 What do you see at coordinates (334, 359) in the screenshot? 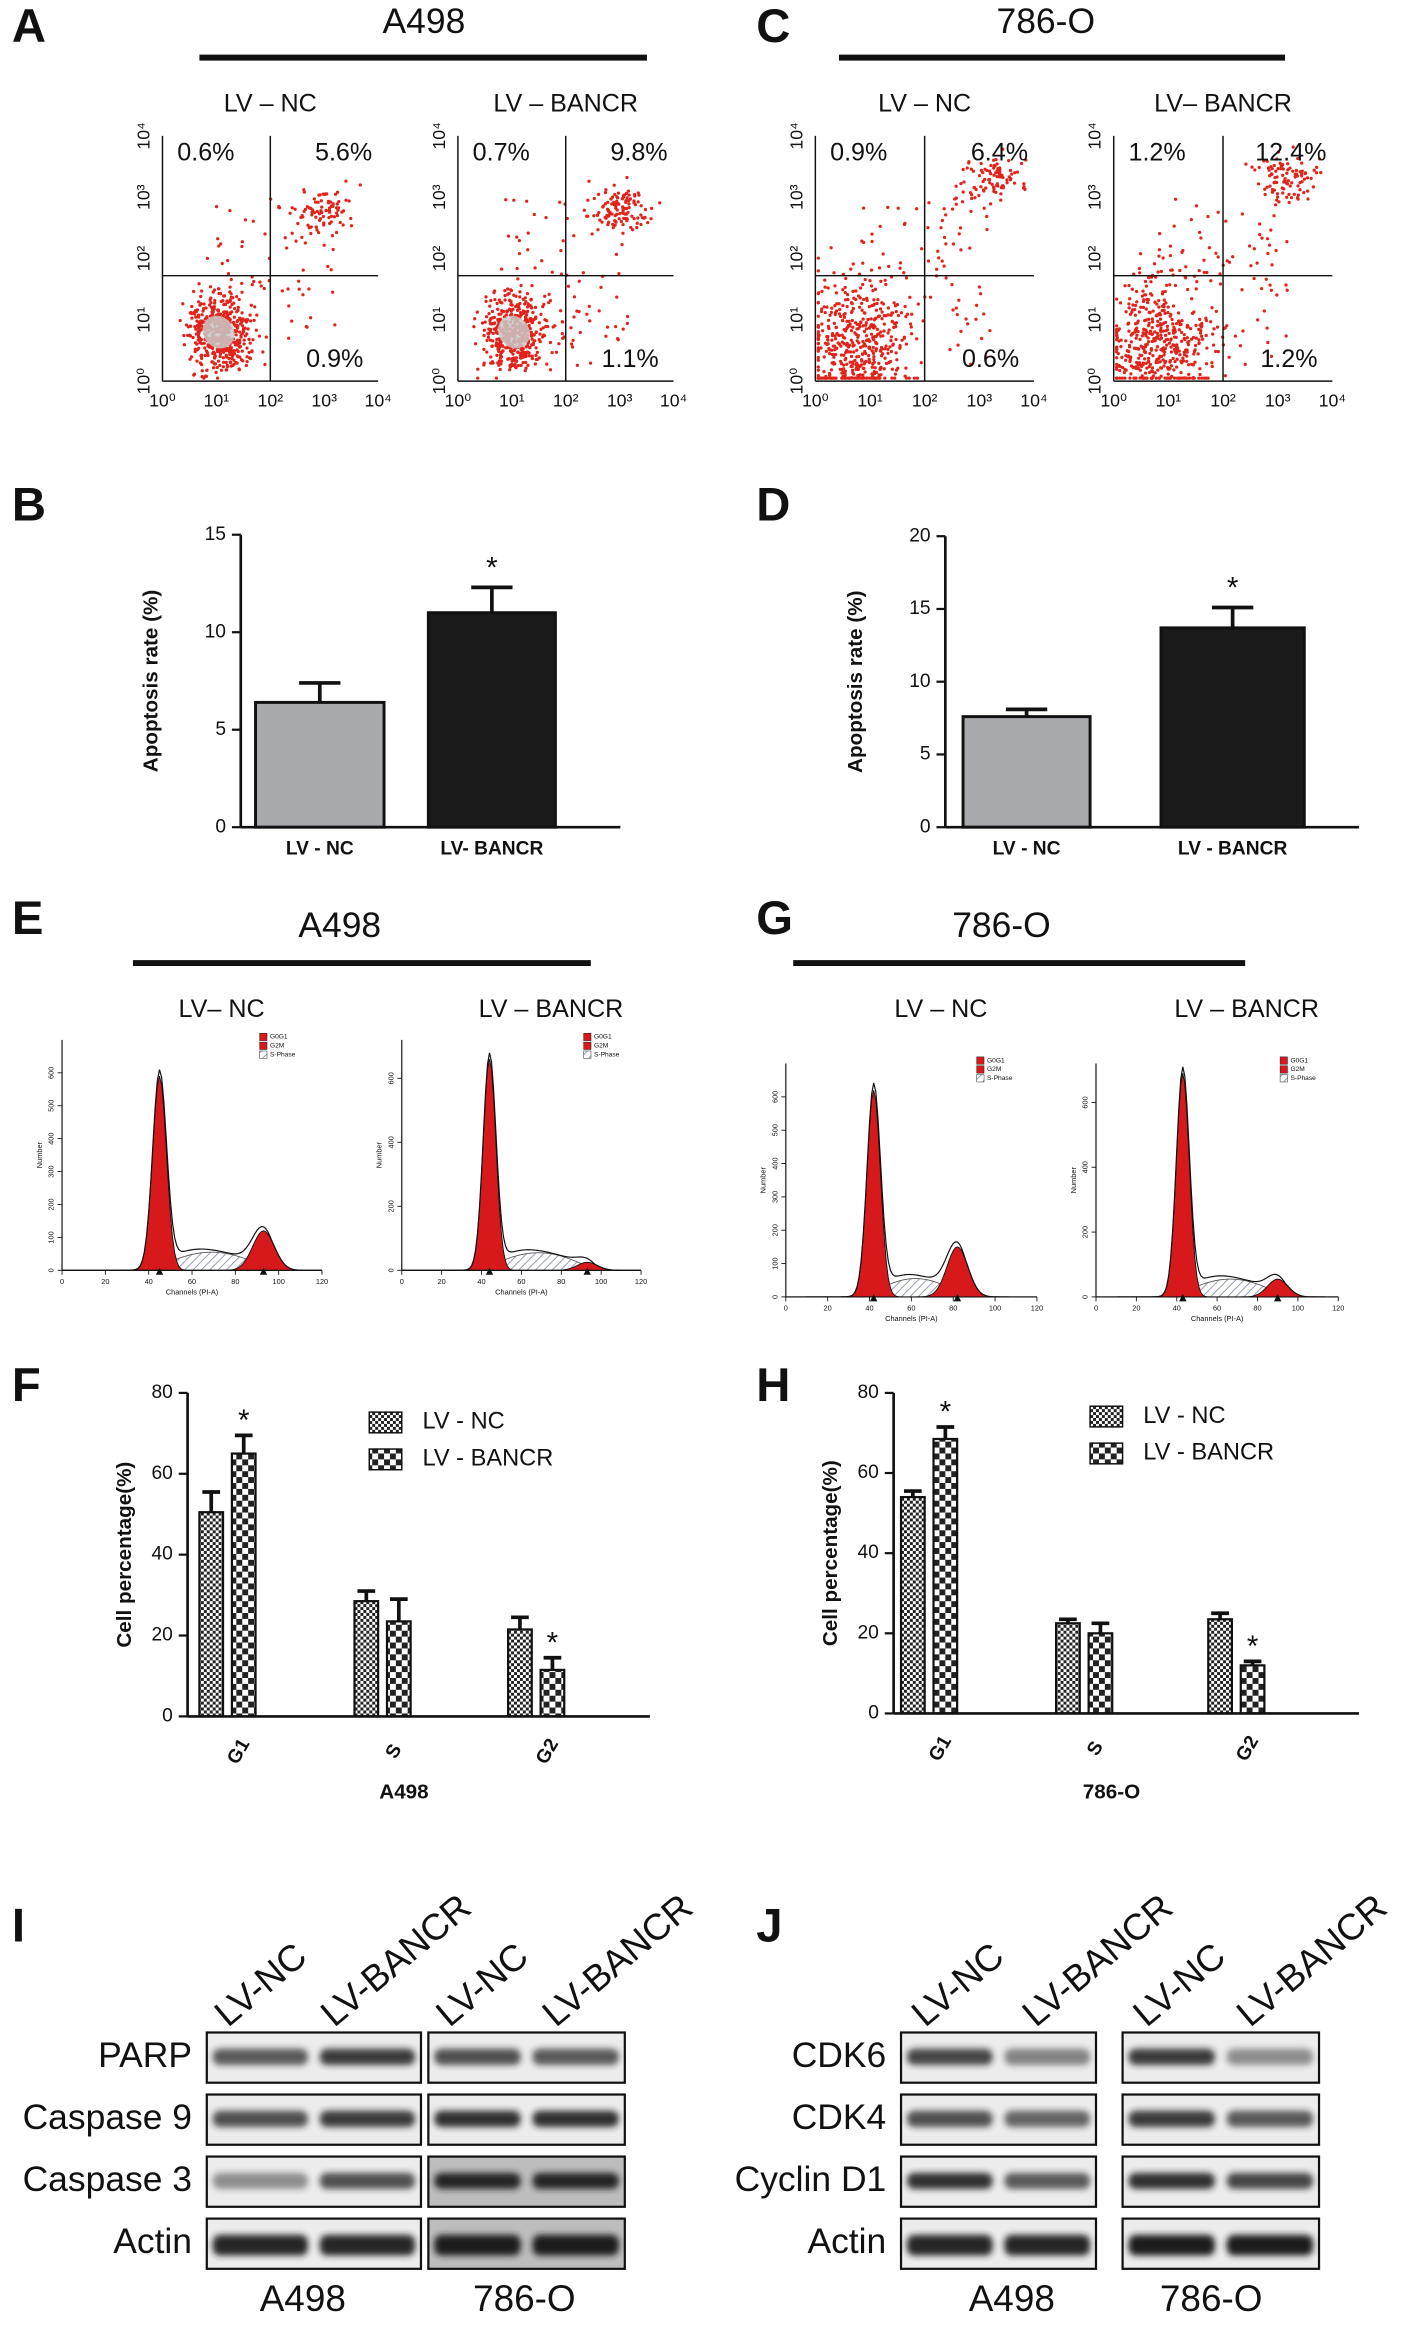
I see `quadrant-label: 0.9%` at bounding box center [334, 359].